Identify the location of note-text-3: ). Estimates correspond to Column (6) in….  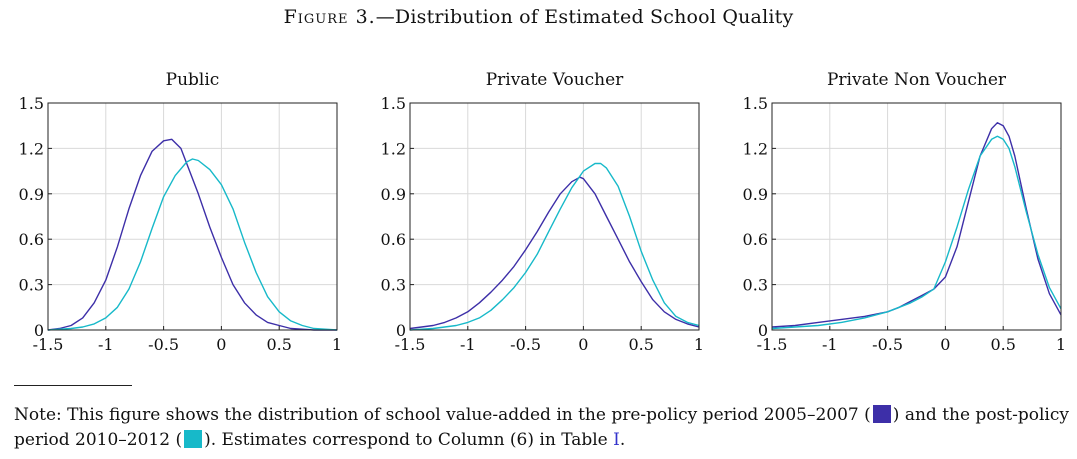
(409, 440).